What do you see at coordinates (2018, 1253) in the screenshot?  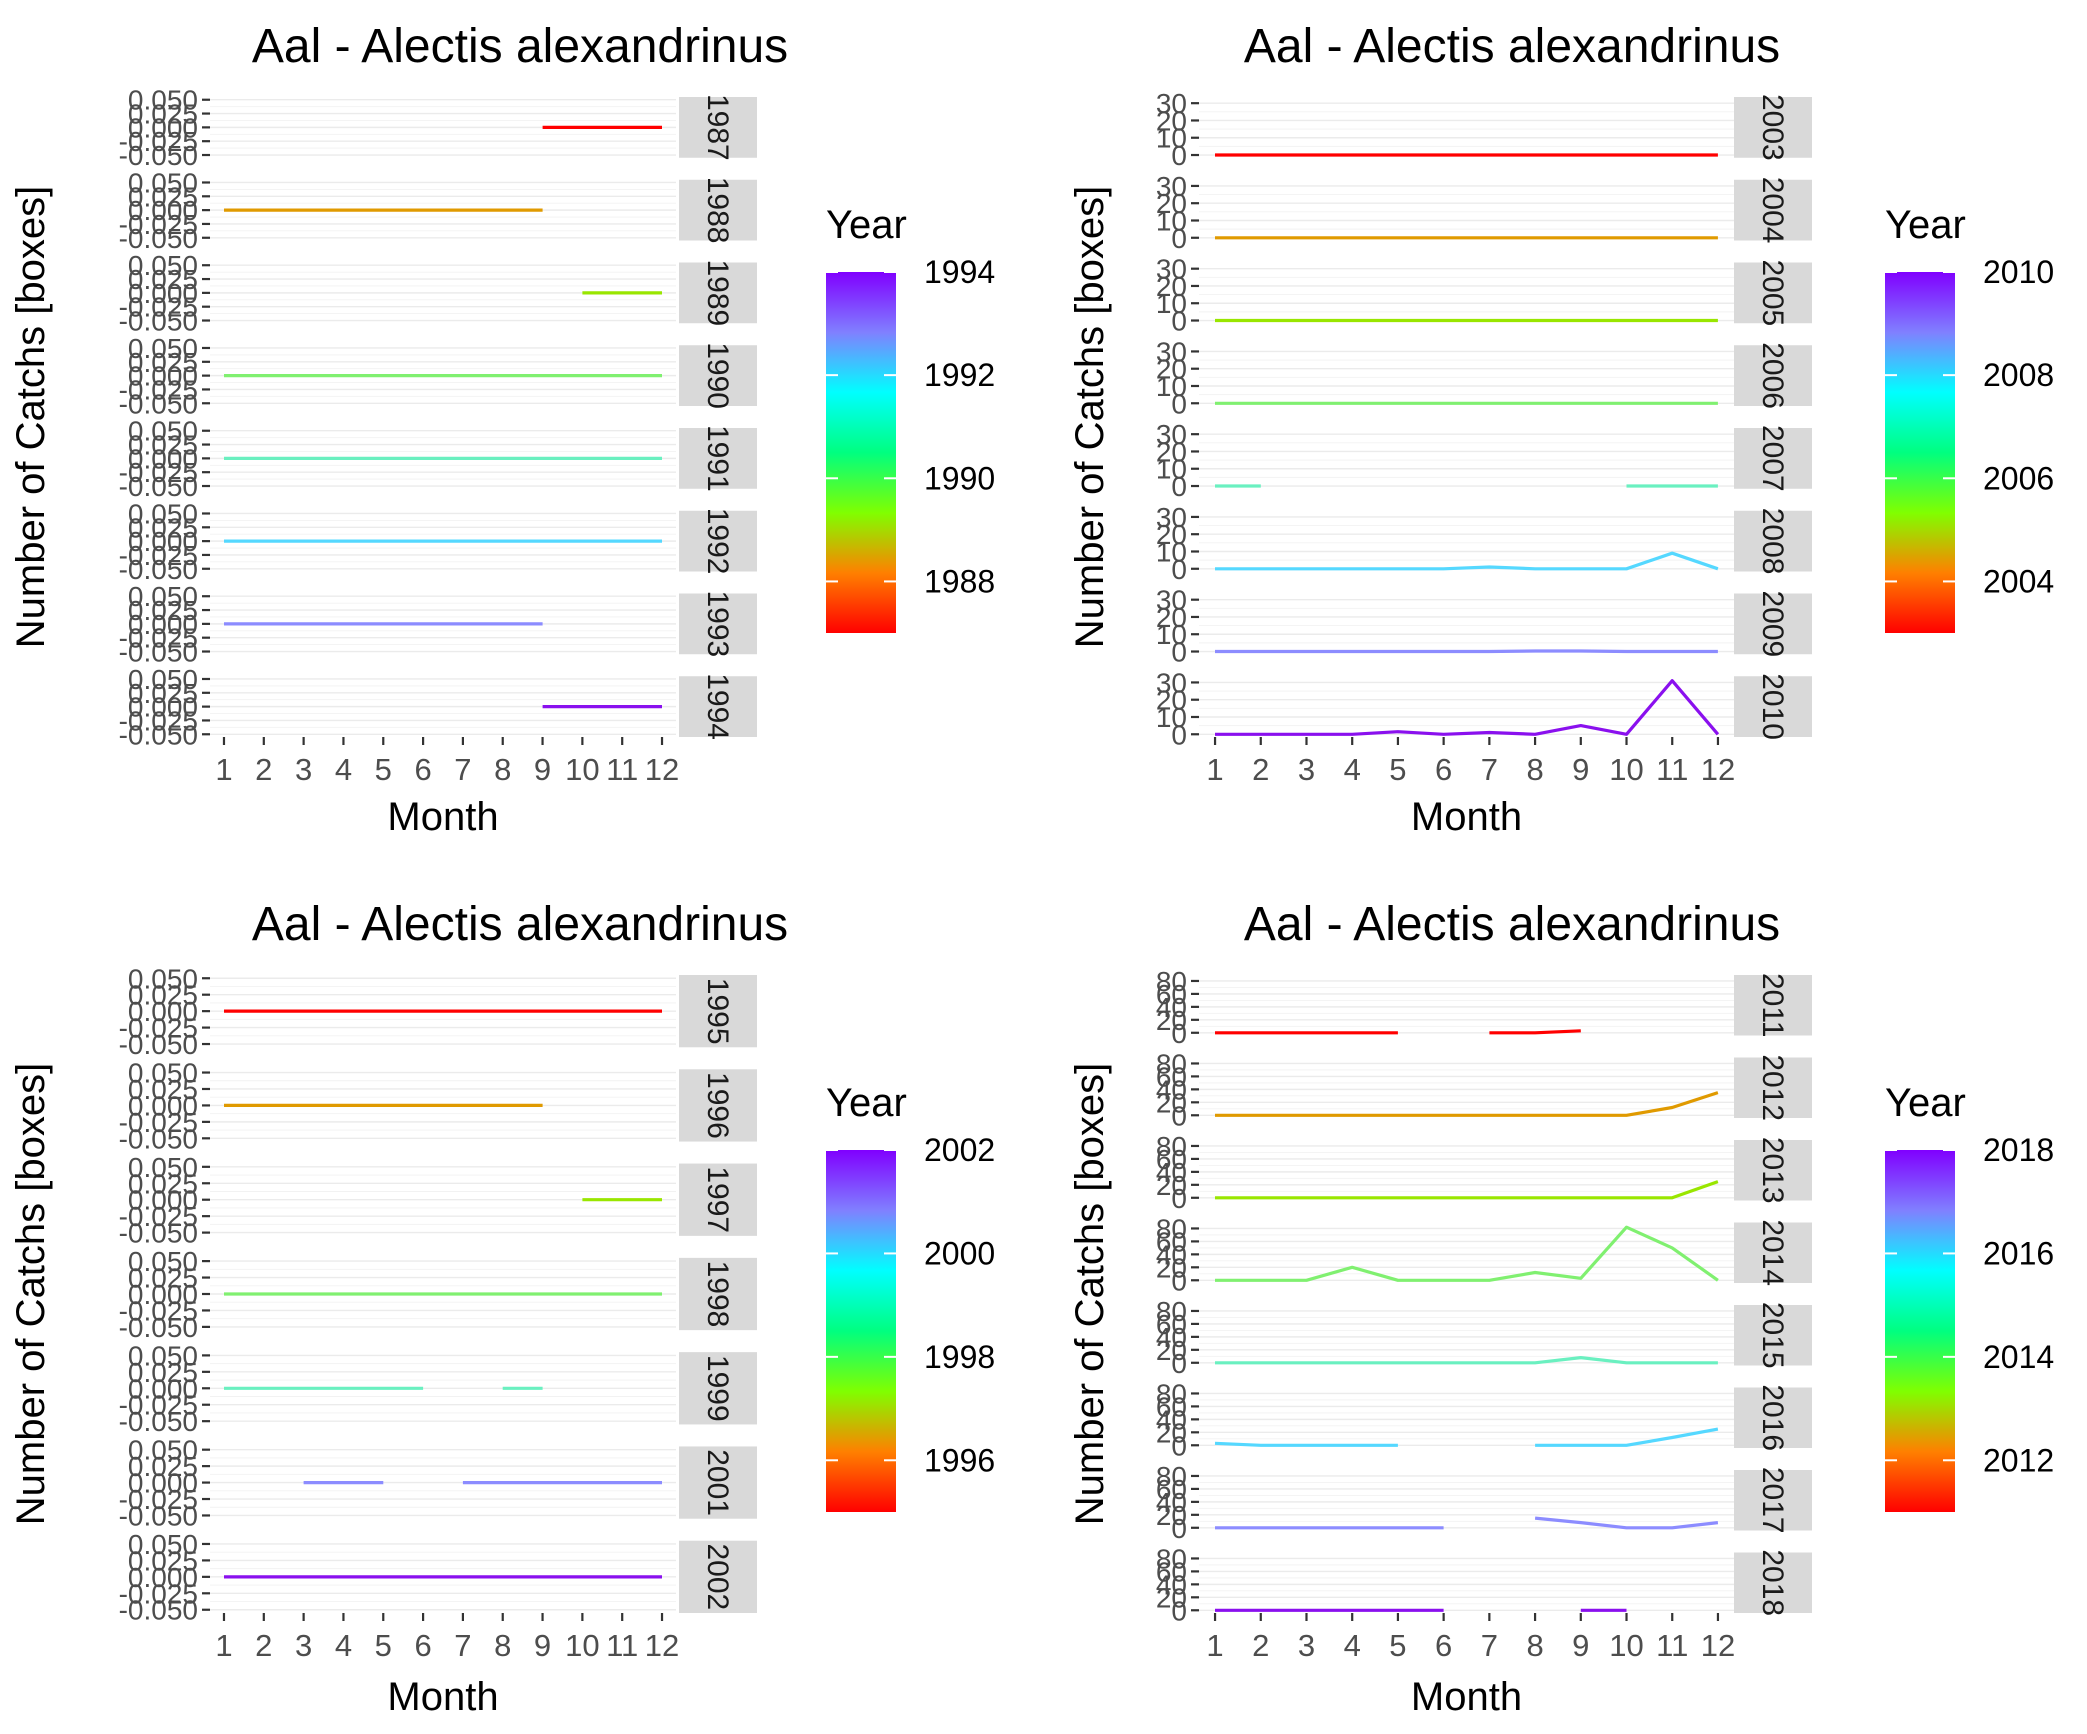 I see `legend-tick-label: 2016` at bounding box center [2018, 1253].